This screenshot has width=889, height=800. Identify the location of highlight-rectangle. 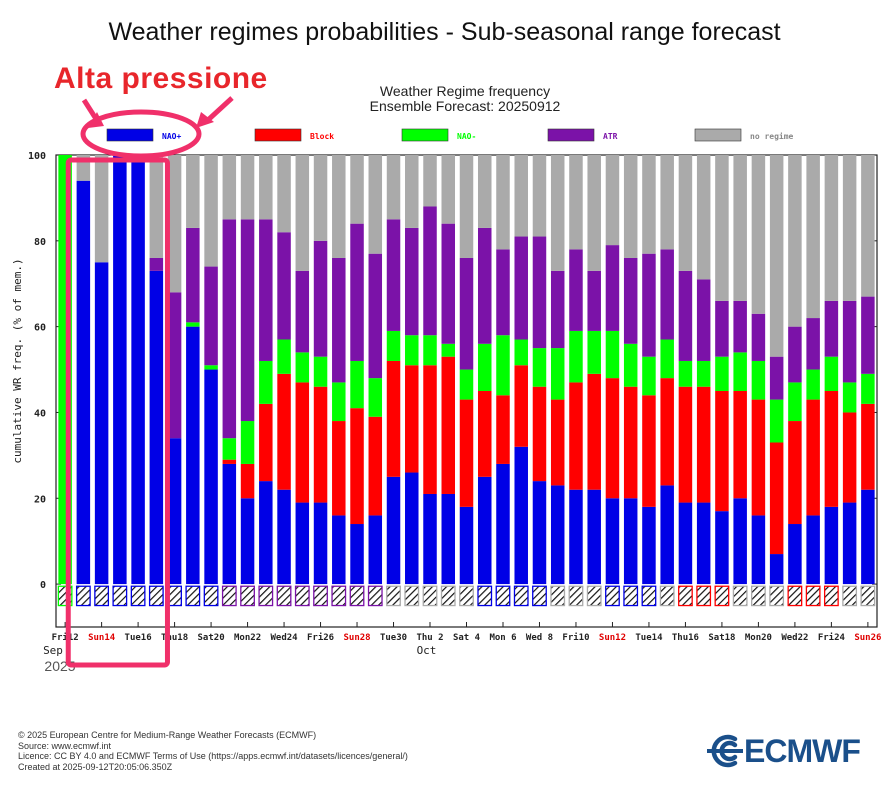
(117, 412).